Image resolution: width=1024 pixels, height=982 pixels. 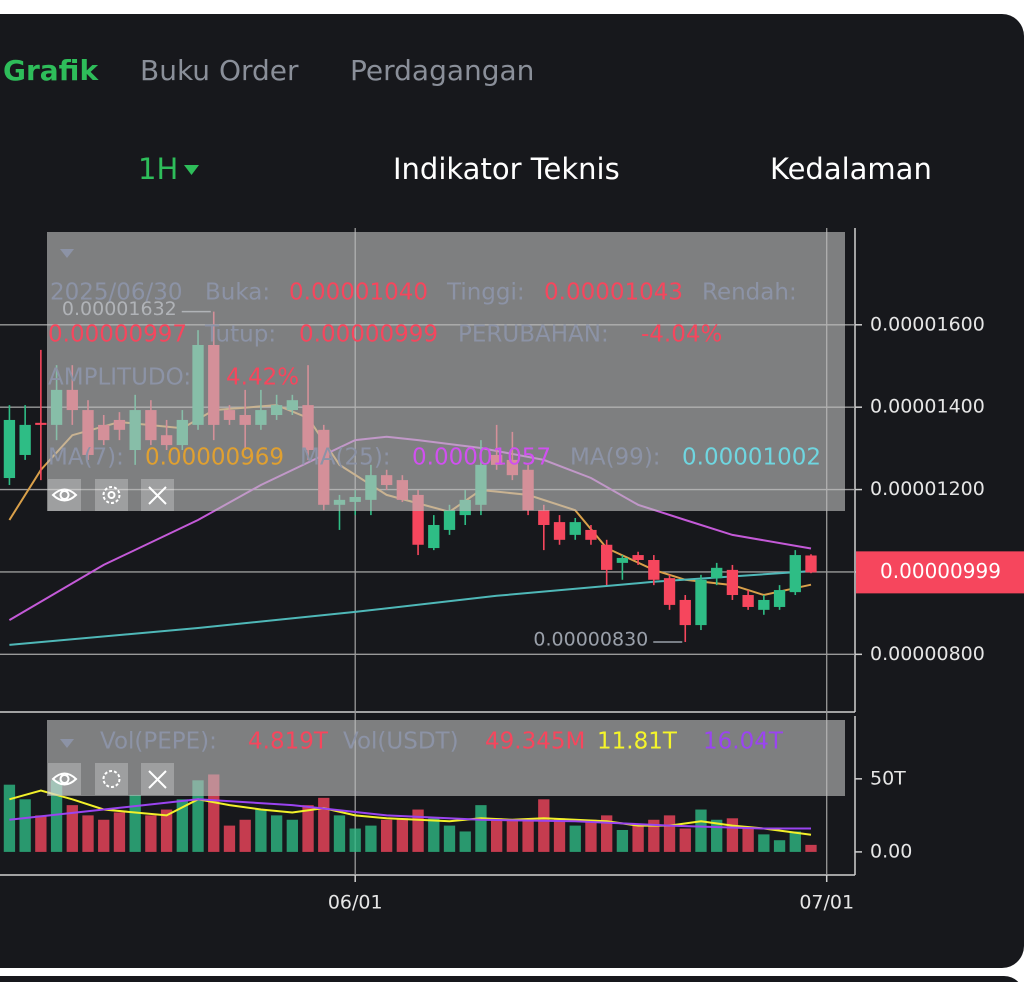 What do you see at coordinates (891, 851) in the screenshot?
I see `y-tick-label: 0.00` at bounding box center [891, 851].